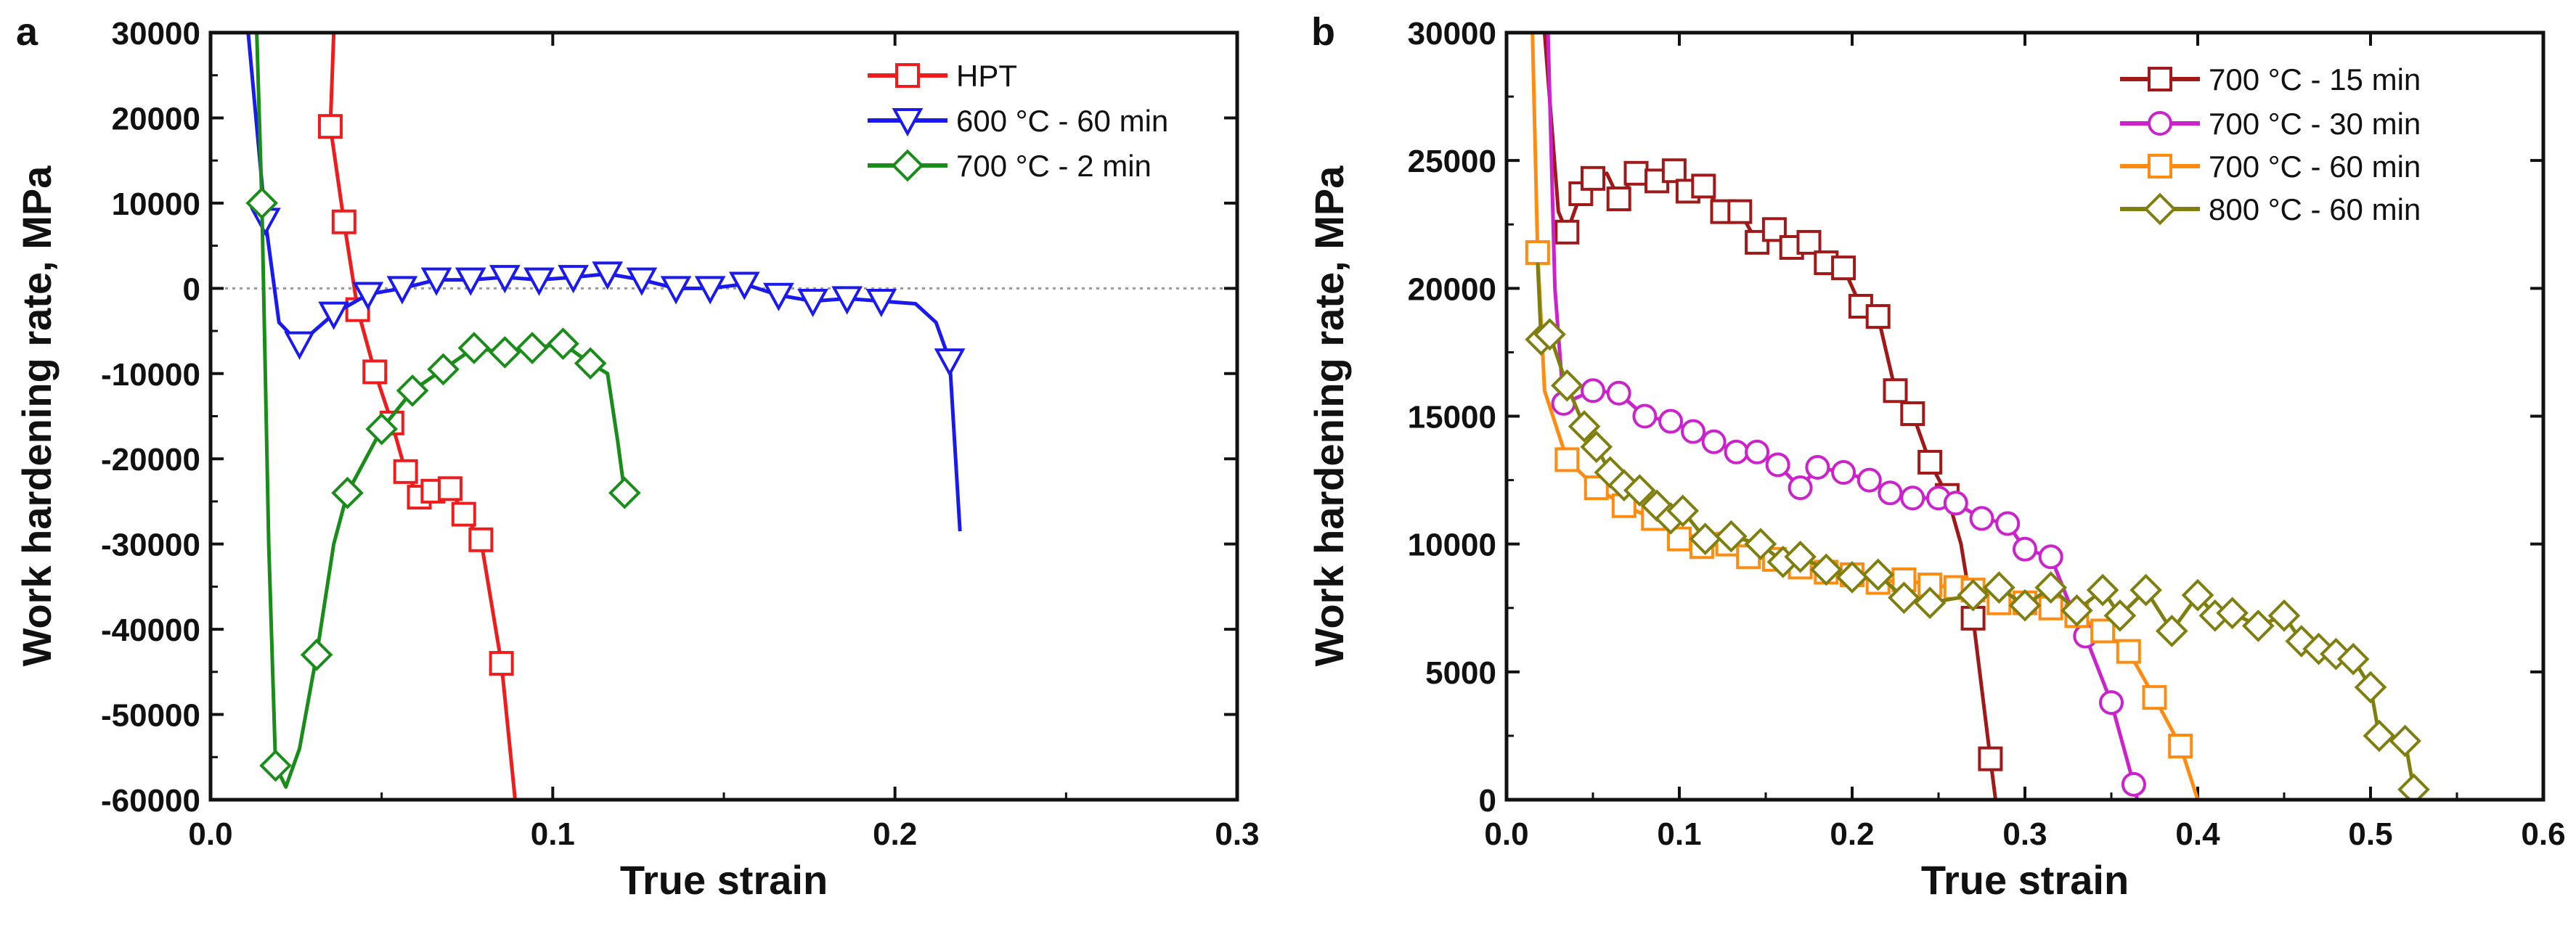 This screenshot has width=2576, height=926. What do you see at coordinates (1062, 121) in the screenshot?
I see `legend-label: 600 °C - 60 min` at bounding box center [1062, 121].